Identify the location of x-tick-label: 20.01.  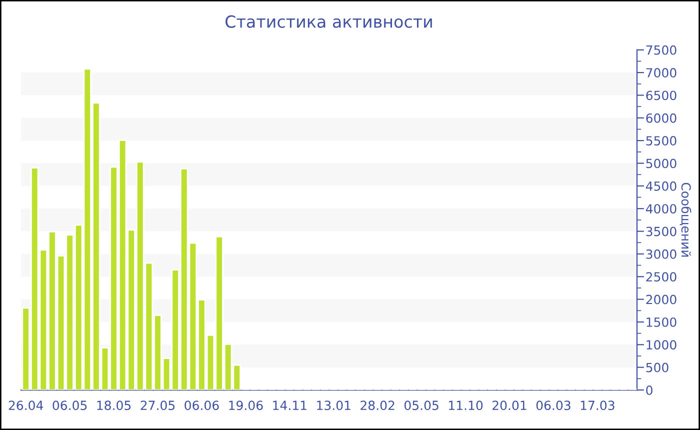
(509, 405).